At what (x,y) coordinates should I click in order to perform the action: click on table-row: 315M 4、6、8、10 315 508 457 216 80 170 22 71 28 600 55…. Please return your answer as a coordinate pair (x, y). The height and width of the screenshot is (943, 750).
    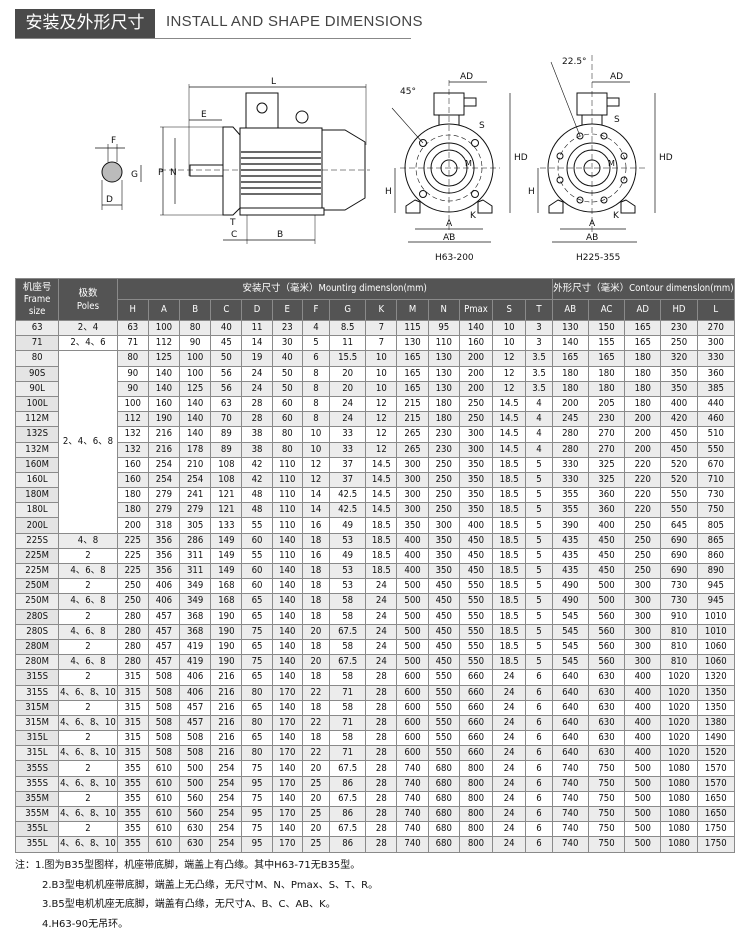
    Looking at the image, I should click on (375, 723).